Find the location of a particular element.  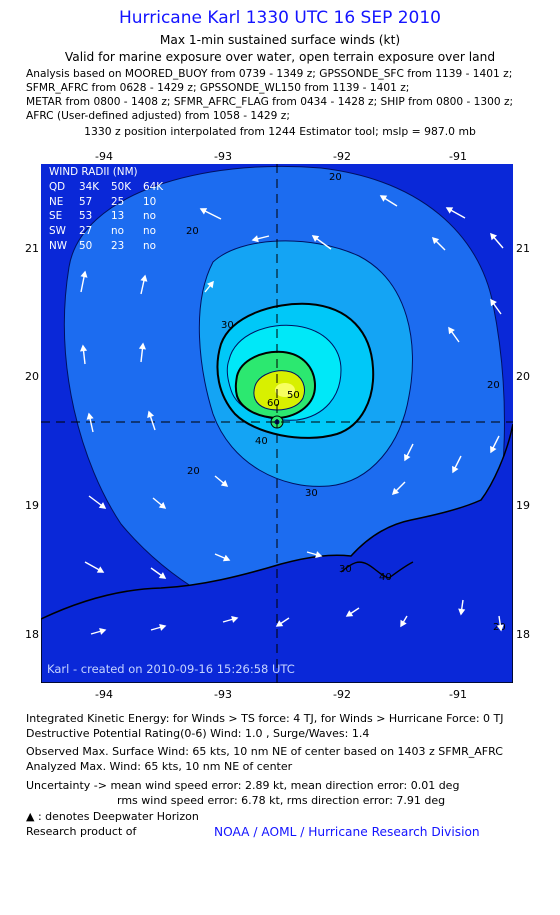

lat-tick-left: 19 is located at coordinates (32, 505).